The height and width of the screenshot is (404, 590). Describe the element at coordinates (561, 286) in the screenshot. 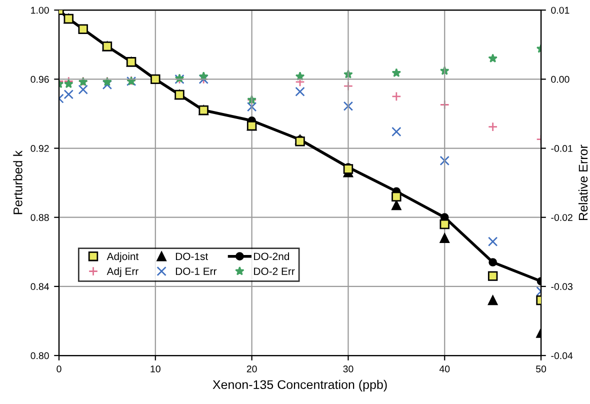

I see `y2-tick-label: -0.03` at that location.